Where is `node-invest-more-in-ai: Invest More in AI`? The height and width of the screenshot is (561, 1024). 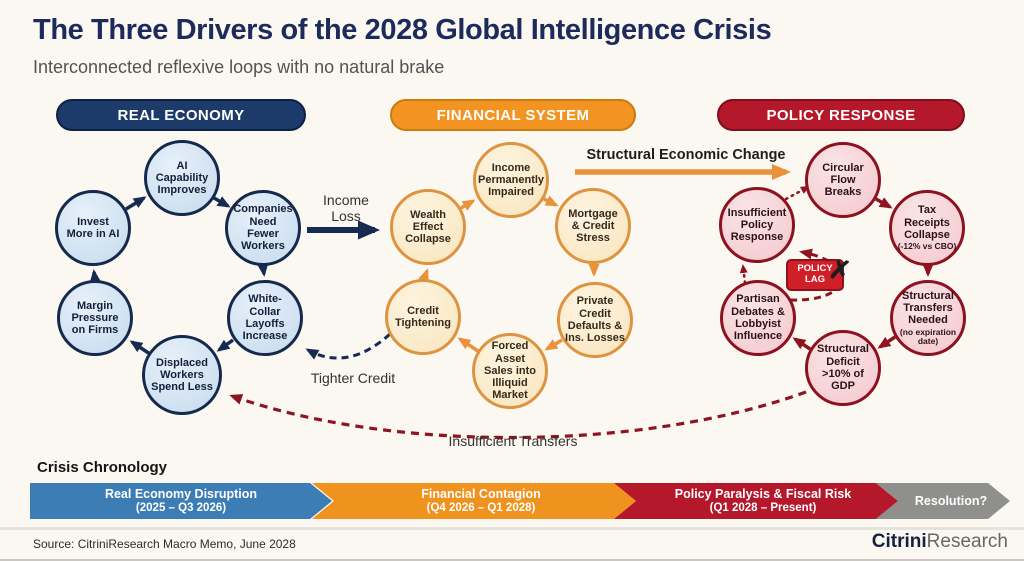 node-invest-more-in-ai: Invest More in AI is located at coordinates (93, 228).